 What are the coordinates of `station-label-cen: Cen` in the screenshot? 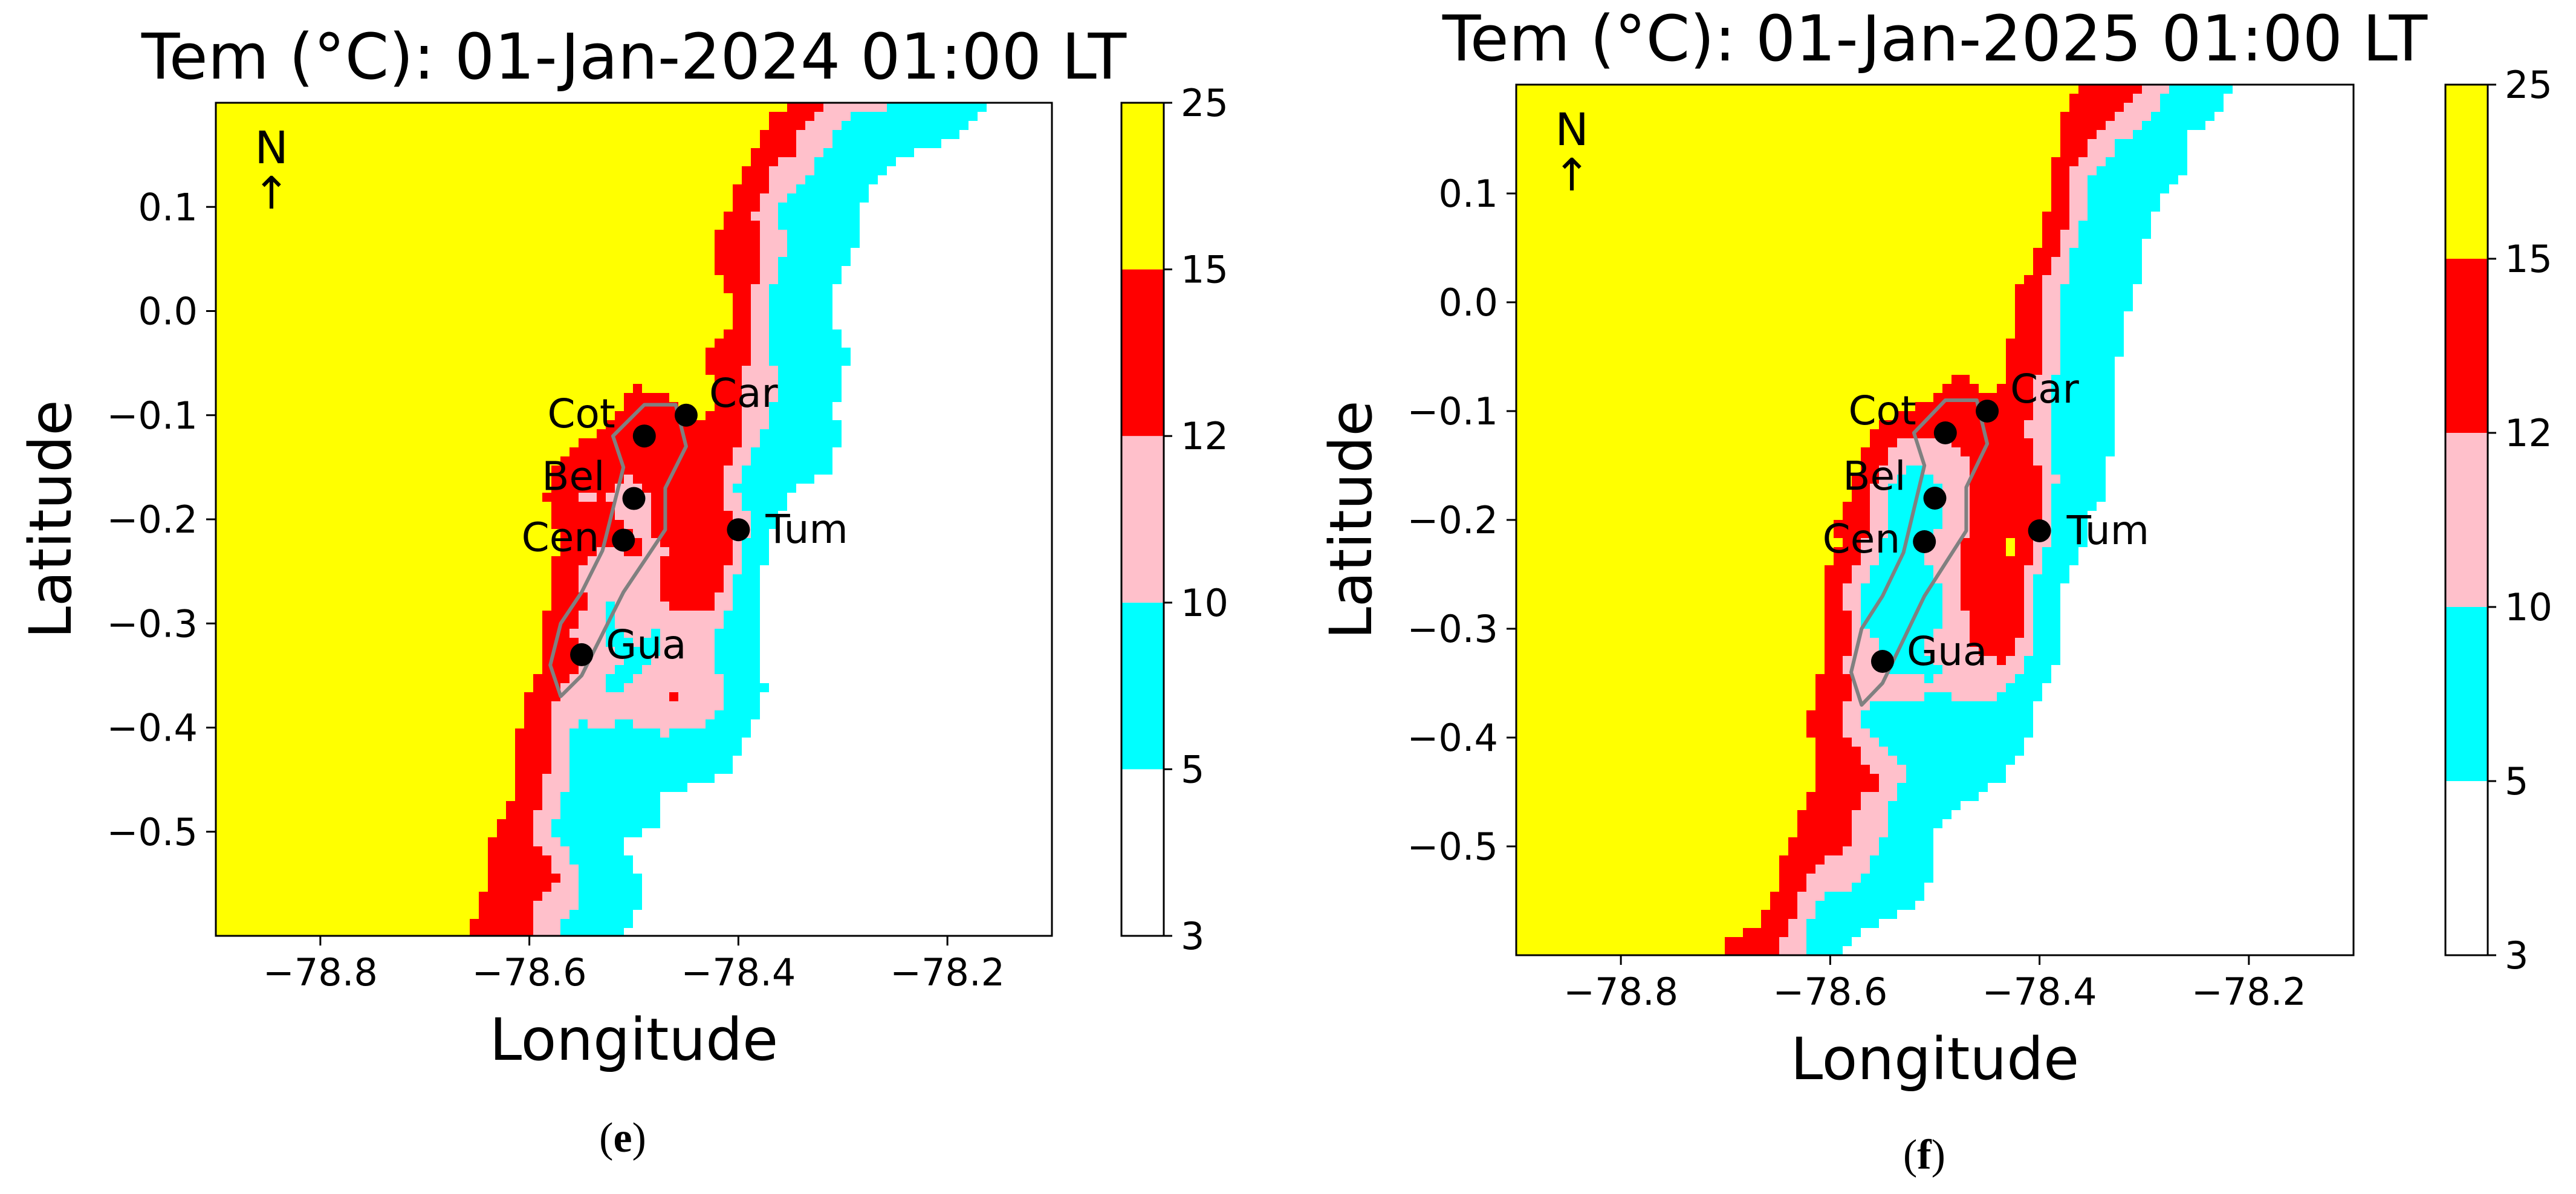 It's located at (561, 537).